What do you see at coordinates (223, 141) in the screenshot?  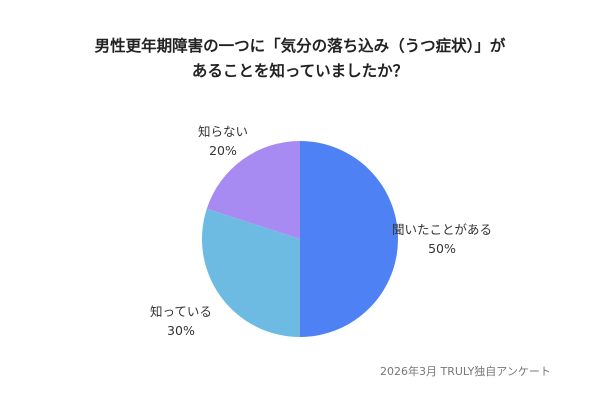 I see `slice-label-dont-know: 知らない 20%` at bounding box center [223, 141].